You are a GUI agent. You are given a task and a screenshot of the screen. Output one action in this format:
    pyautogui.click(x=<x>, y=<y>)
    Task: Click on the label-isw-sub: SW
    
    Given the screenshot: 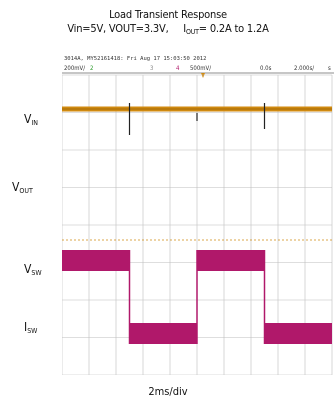 What is the action you would take?
    pyautogui.click(x=32, y=331)
    